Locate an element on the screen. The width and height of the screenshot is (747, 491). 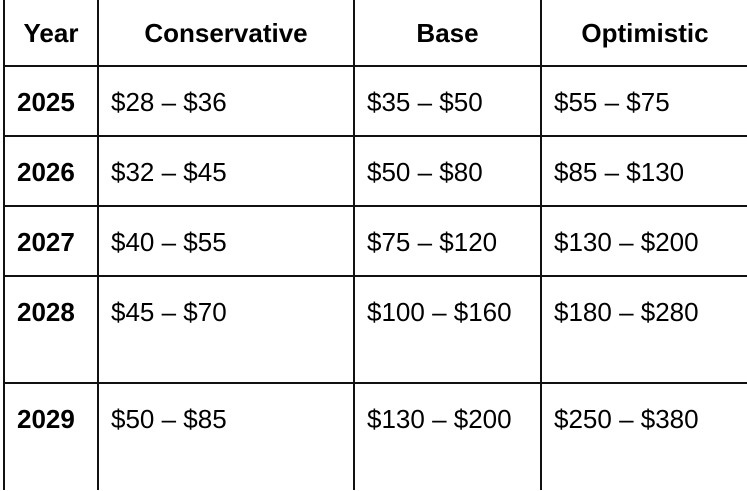
base-cell: $50 – $80 is located at coordinates (447, 171).